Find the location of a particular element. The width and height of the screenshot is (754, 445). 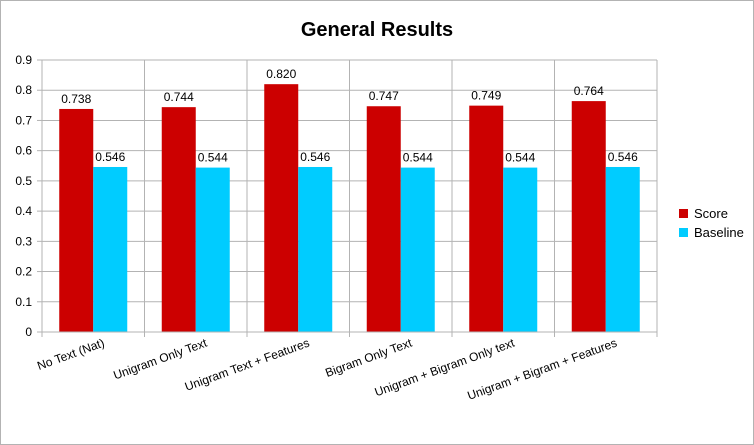

legend-item-score: Score is located at coordinates (711, 213).